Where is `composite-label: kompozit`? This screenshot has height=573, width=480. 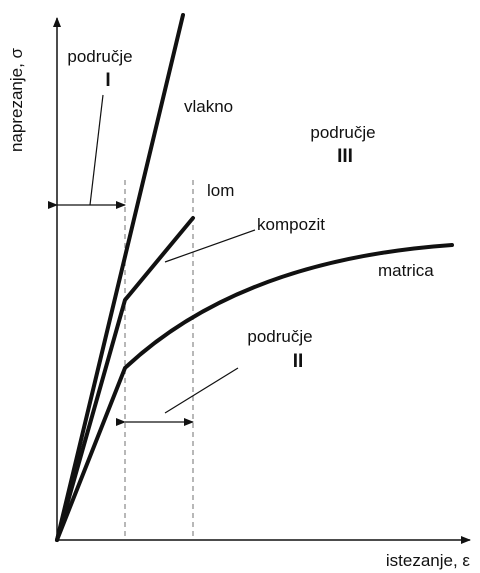
composite-label: kompozit is located at coordinates (291, 224).